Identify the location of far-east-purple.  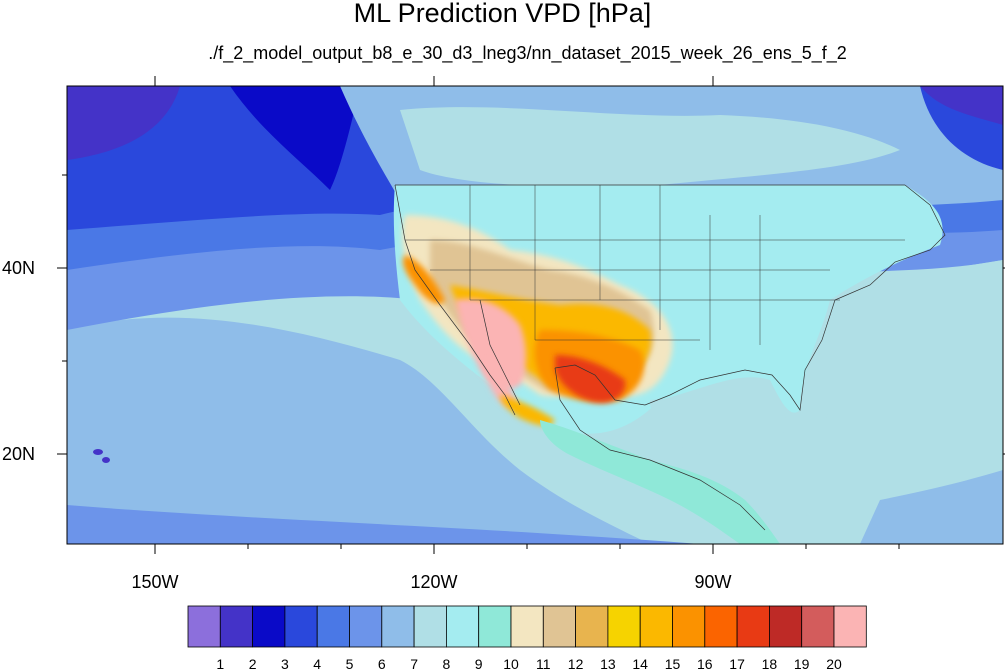
(961, 105).